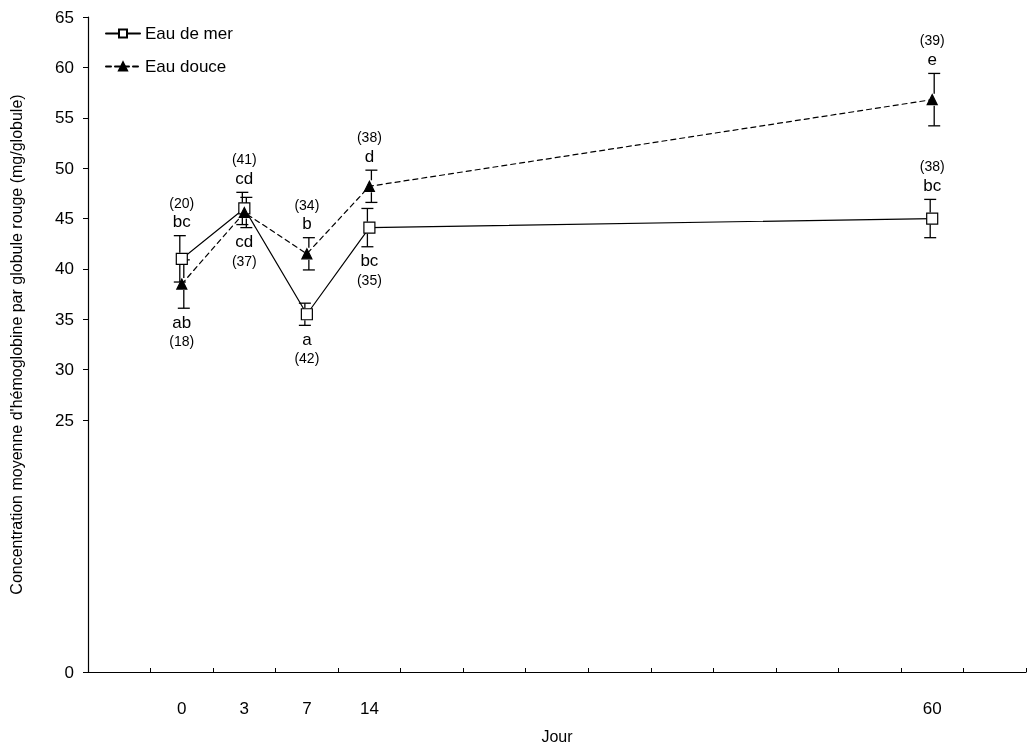 The height and width of the screenshot is (754, 1028). I want to click on y-tick-label: 0, so click(69, 672).